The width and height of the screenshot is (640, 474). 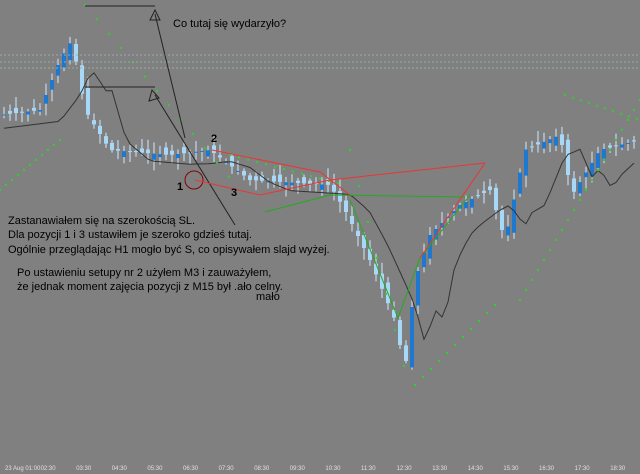 What do you see at coordinates (298, 469) in the screenshot?
I see `time-label: 09:30` at bounding box center [298, 469].